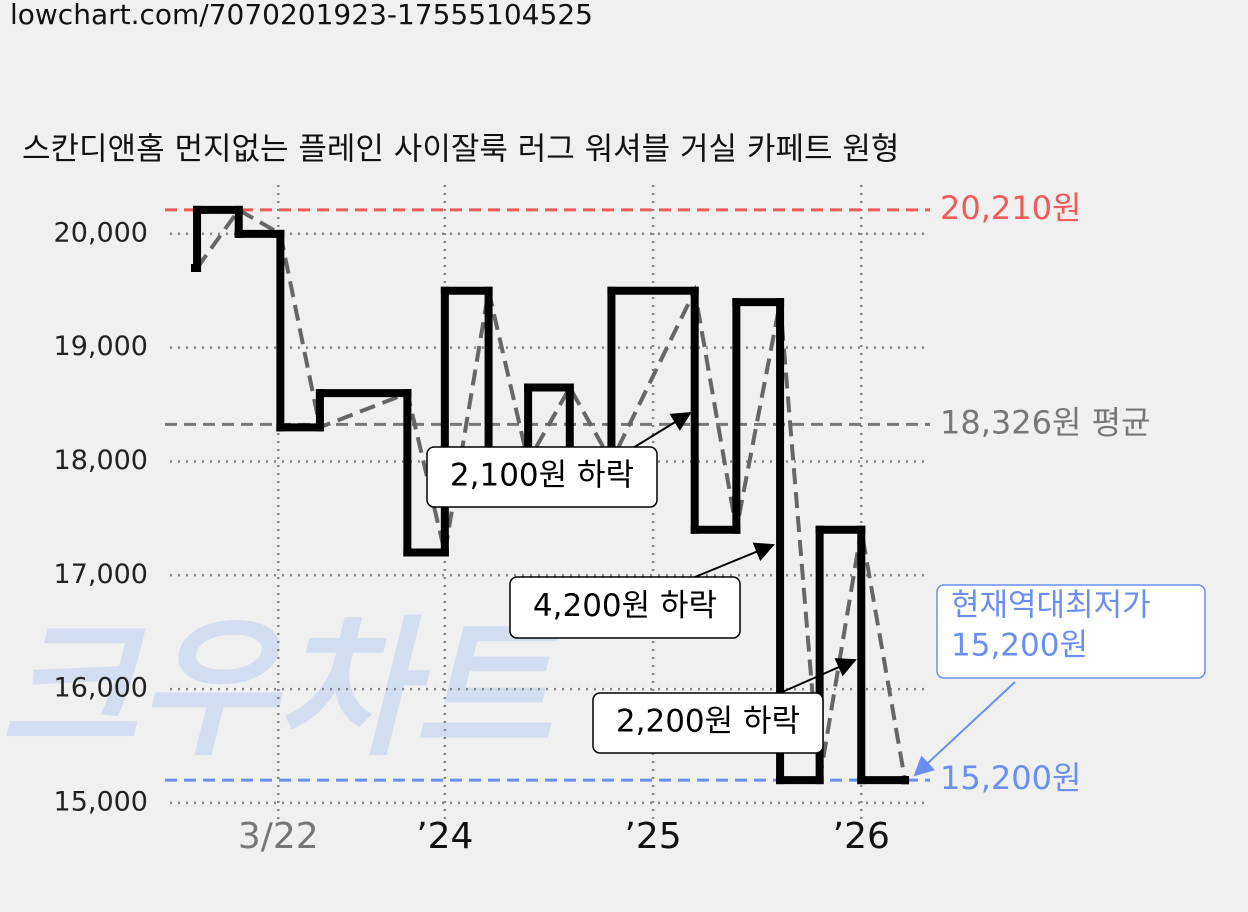  I want to click on y-tick-label: 15,000, so click(101, 801).